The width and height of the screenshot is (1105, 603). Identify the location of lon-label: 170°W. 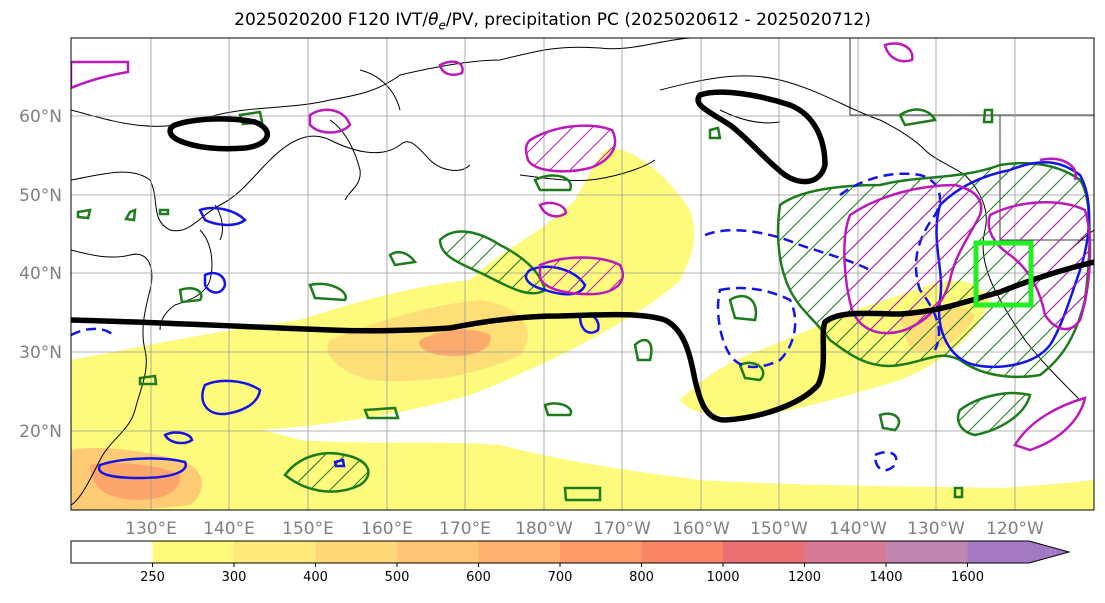
(622, 529).